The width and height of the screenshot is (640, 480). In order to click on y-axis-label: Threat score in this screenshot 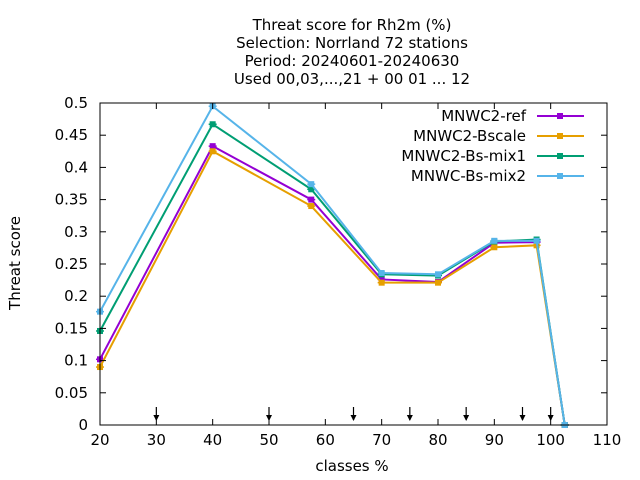, I will do `click(15, 263)`.